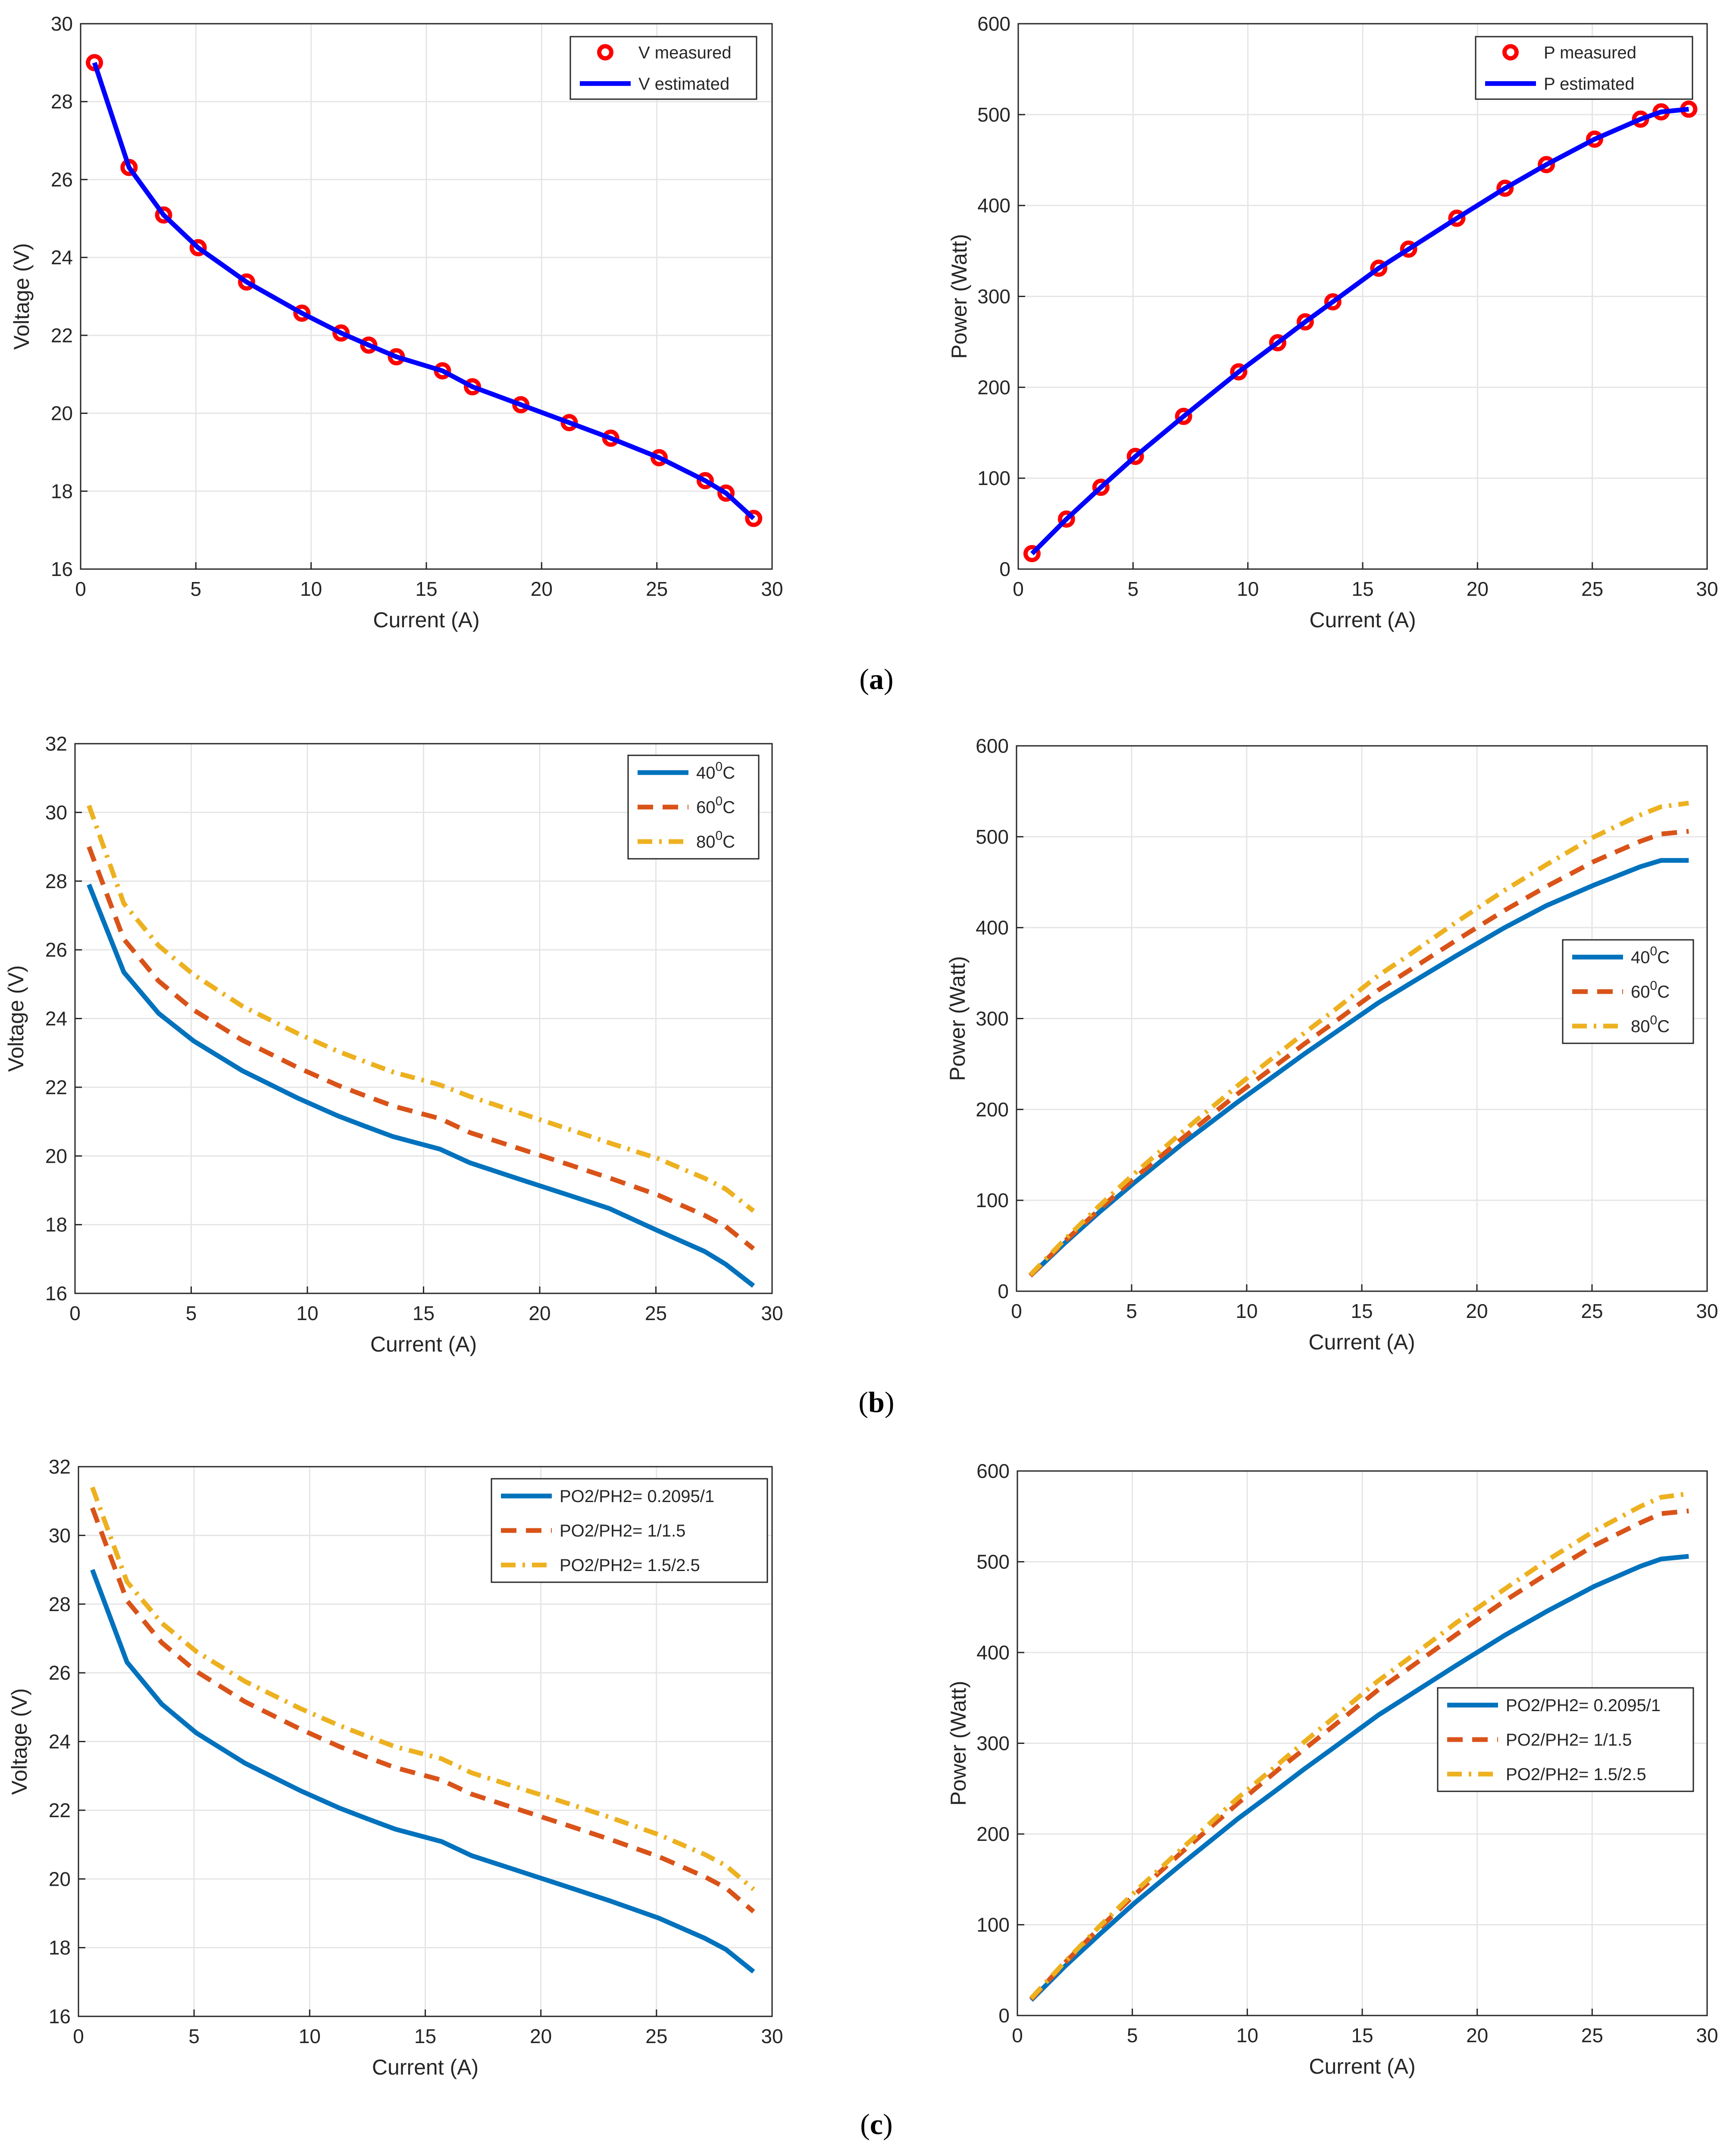 This screenshot has width=1736, height=2147. I want to click on c-power-legend-label-0: PO2/PH2= 0.2095/1, so click(1583, 1705).